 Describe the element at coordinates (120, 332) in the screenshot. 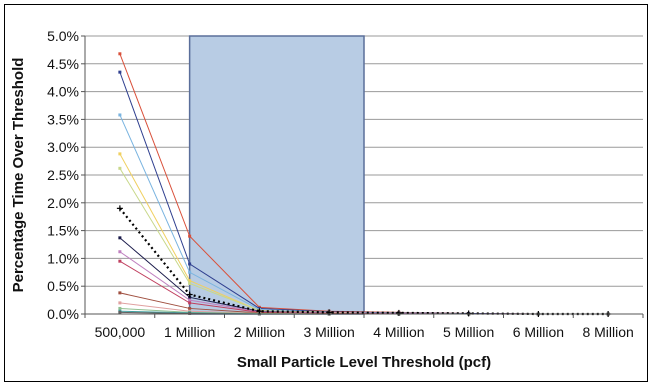

I see `x-tick-label: 500,000` at that location.